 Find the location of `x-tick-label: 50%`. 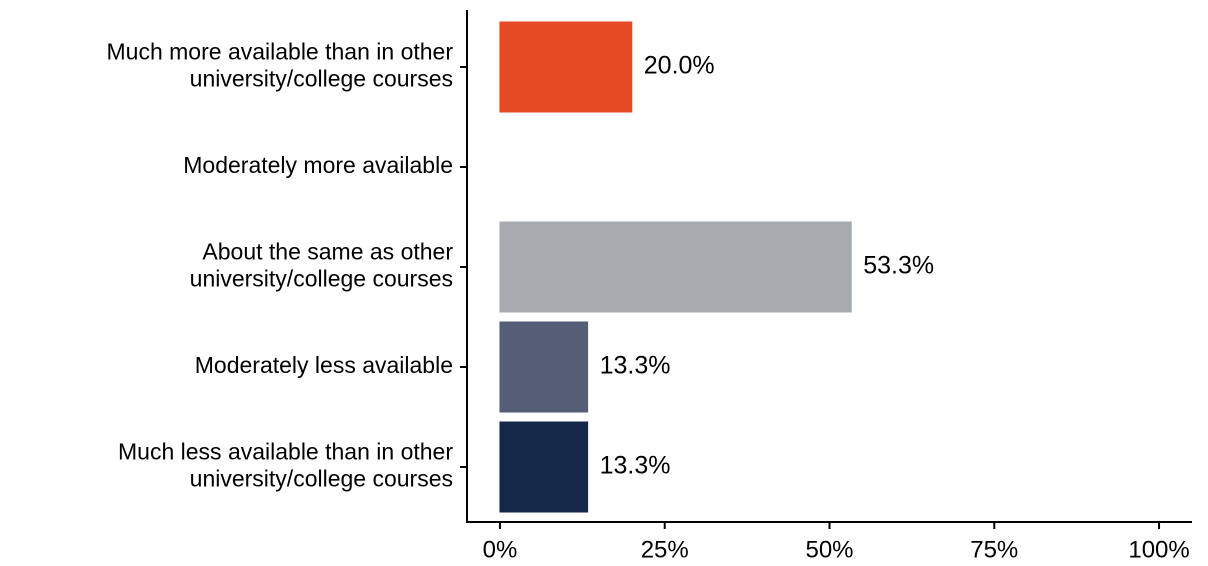

x-tick-label: 50% is located at coordinates (829, 549).